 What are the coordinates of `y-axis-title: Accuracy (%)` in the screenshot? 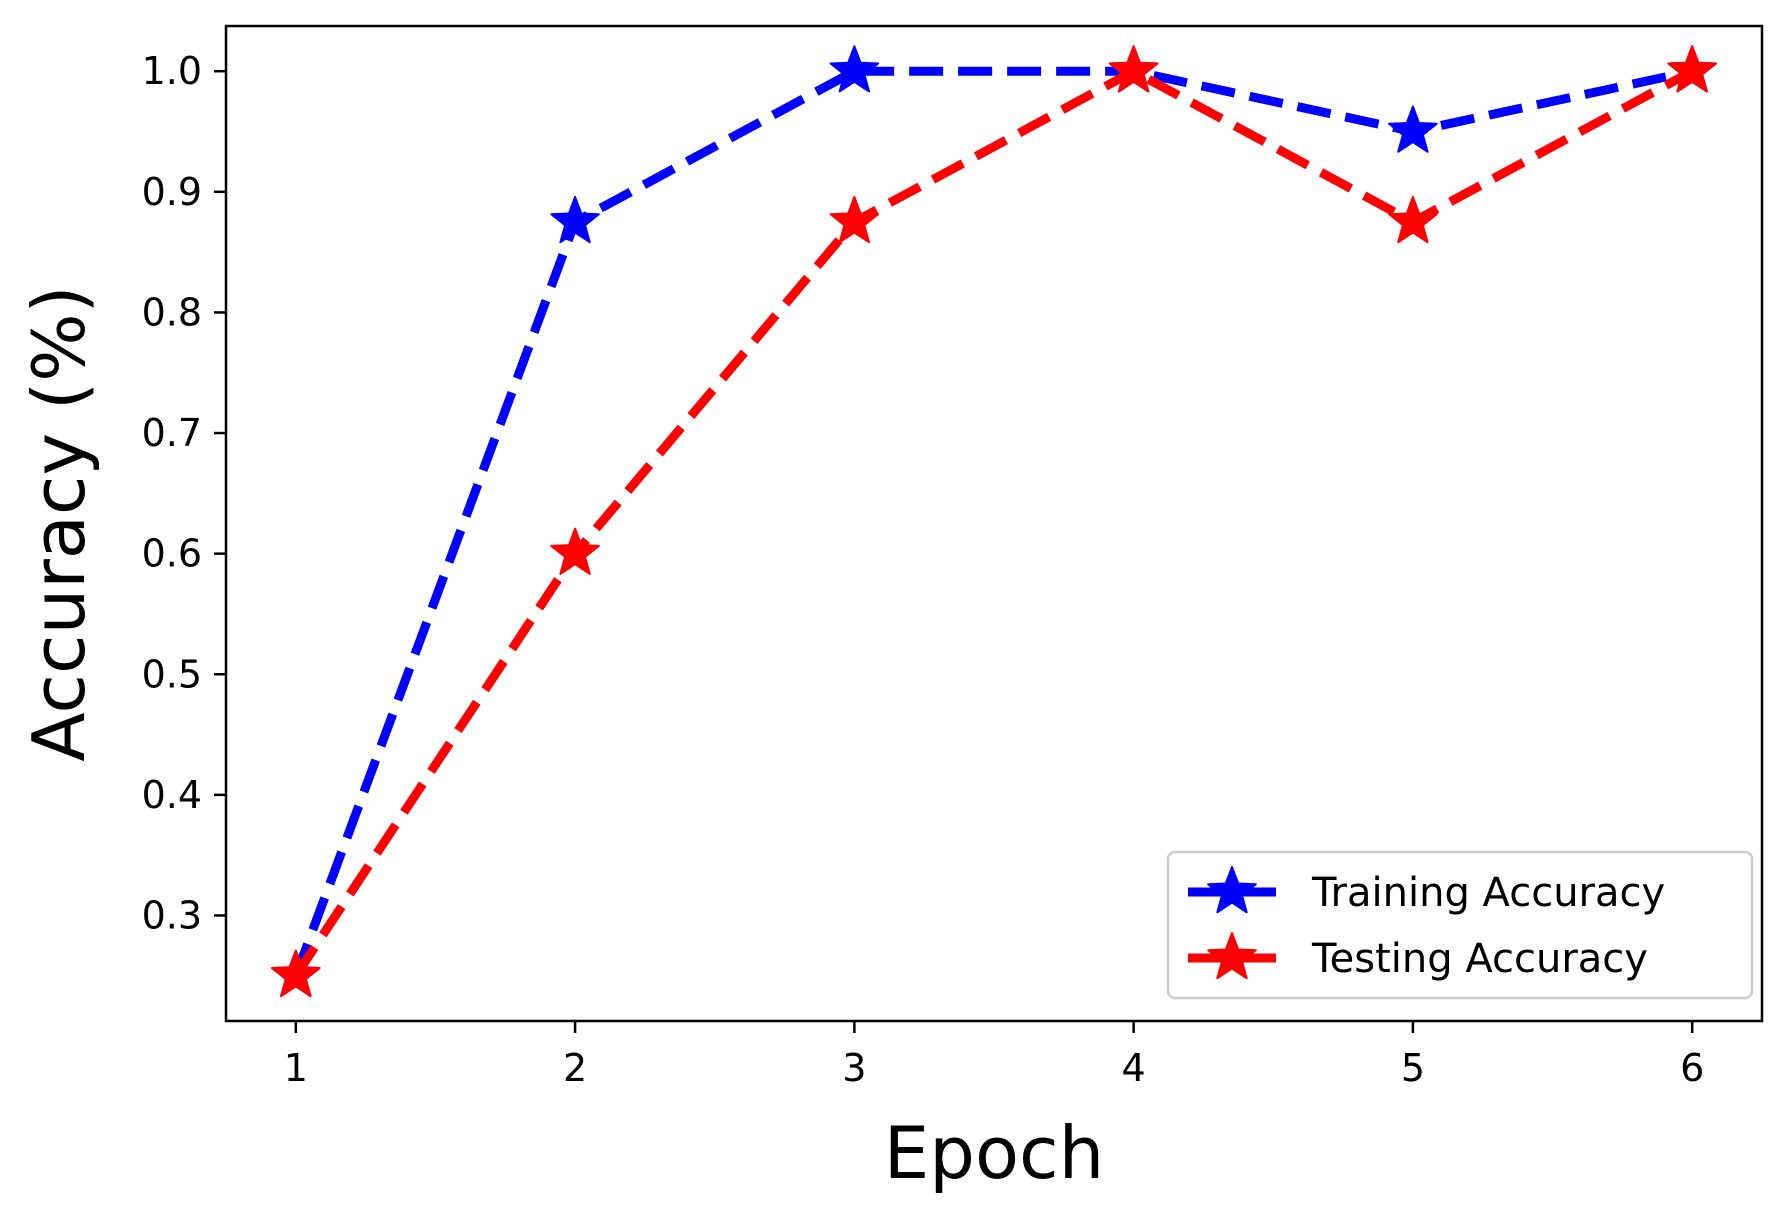 It's located at (59, 523).